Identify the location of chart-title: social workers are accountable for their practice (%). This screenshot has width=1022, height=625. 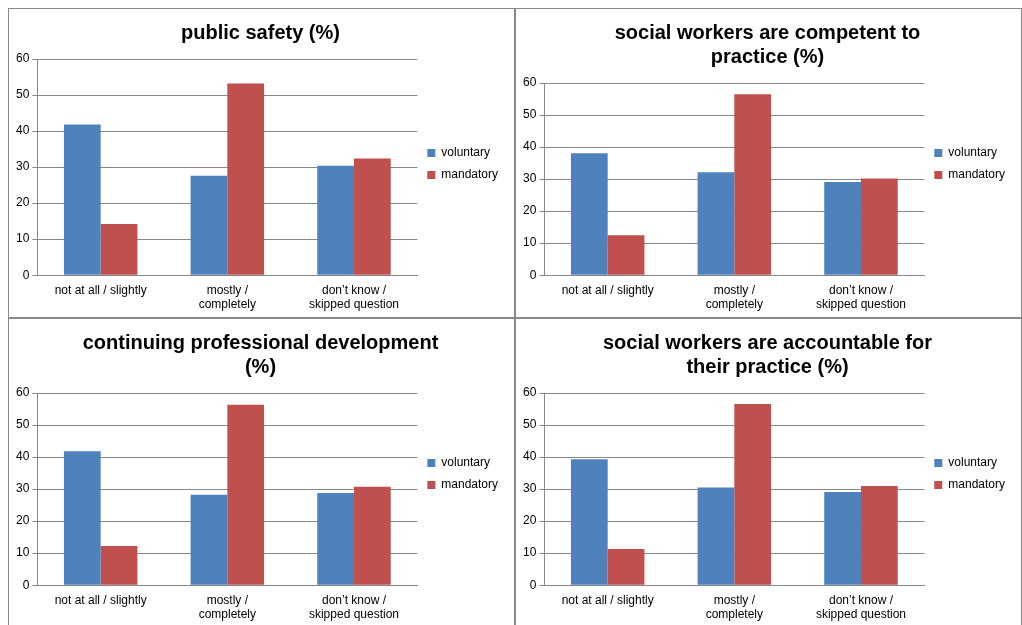
(767, 353).